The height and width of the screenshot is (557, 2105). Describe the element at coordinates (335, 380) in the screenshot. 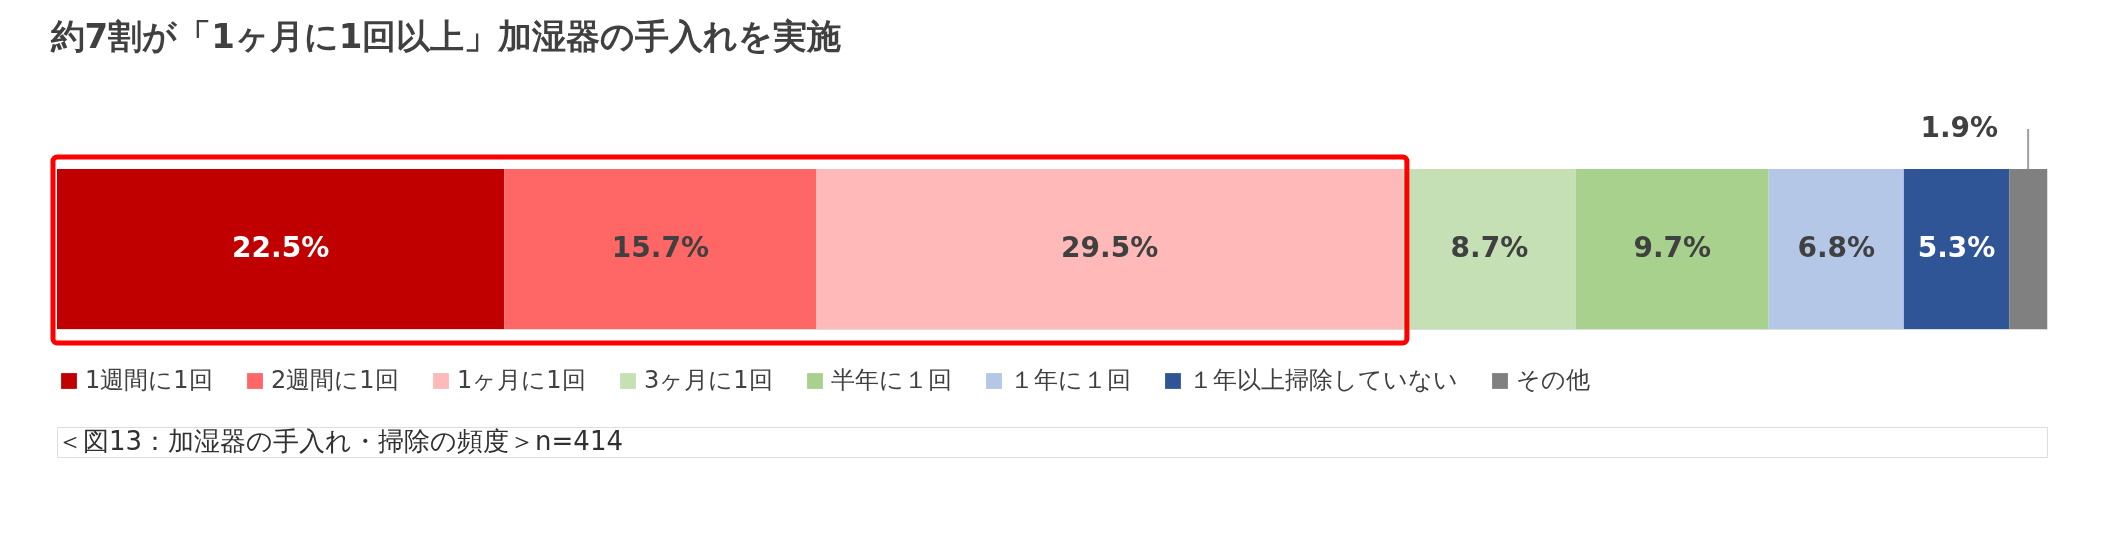

I see `legend-label: 2週間に1回` at that location.